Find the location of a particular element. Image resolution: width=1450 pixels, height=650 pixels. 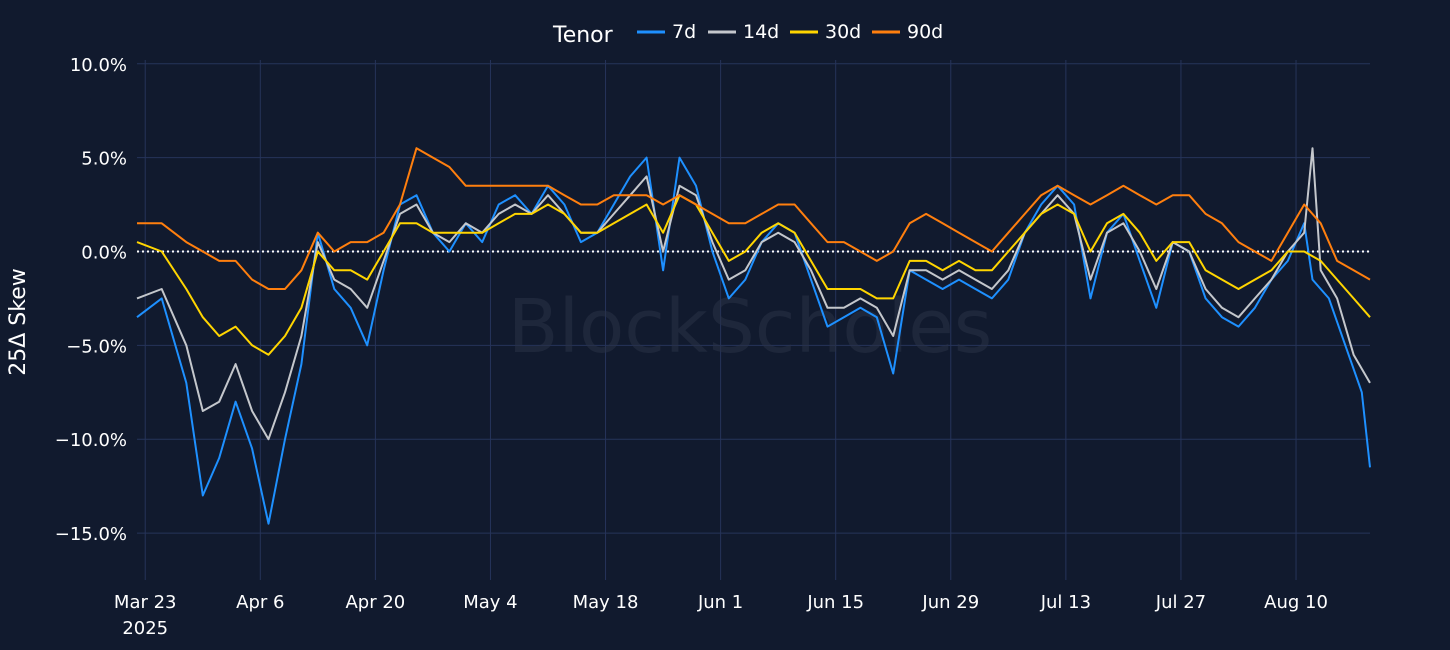

x-tick-label: Apr 6 is located at coordinates (260, 602).